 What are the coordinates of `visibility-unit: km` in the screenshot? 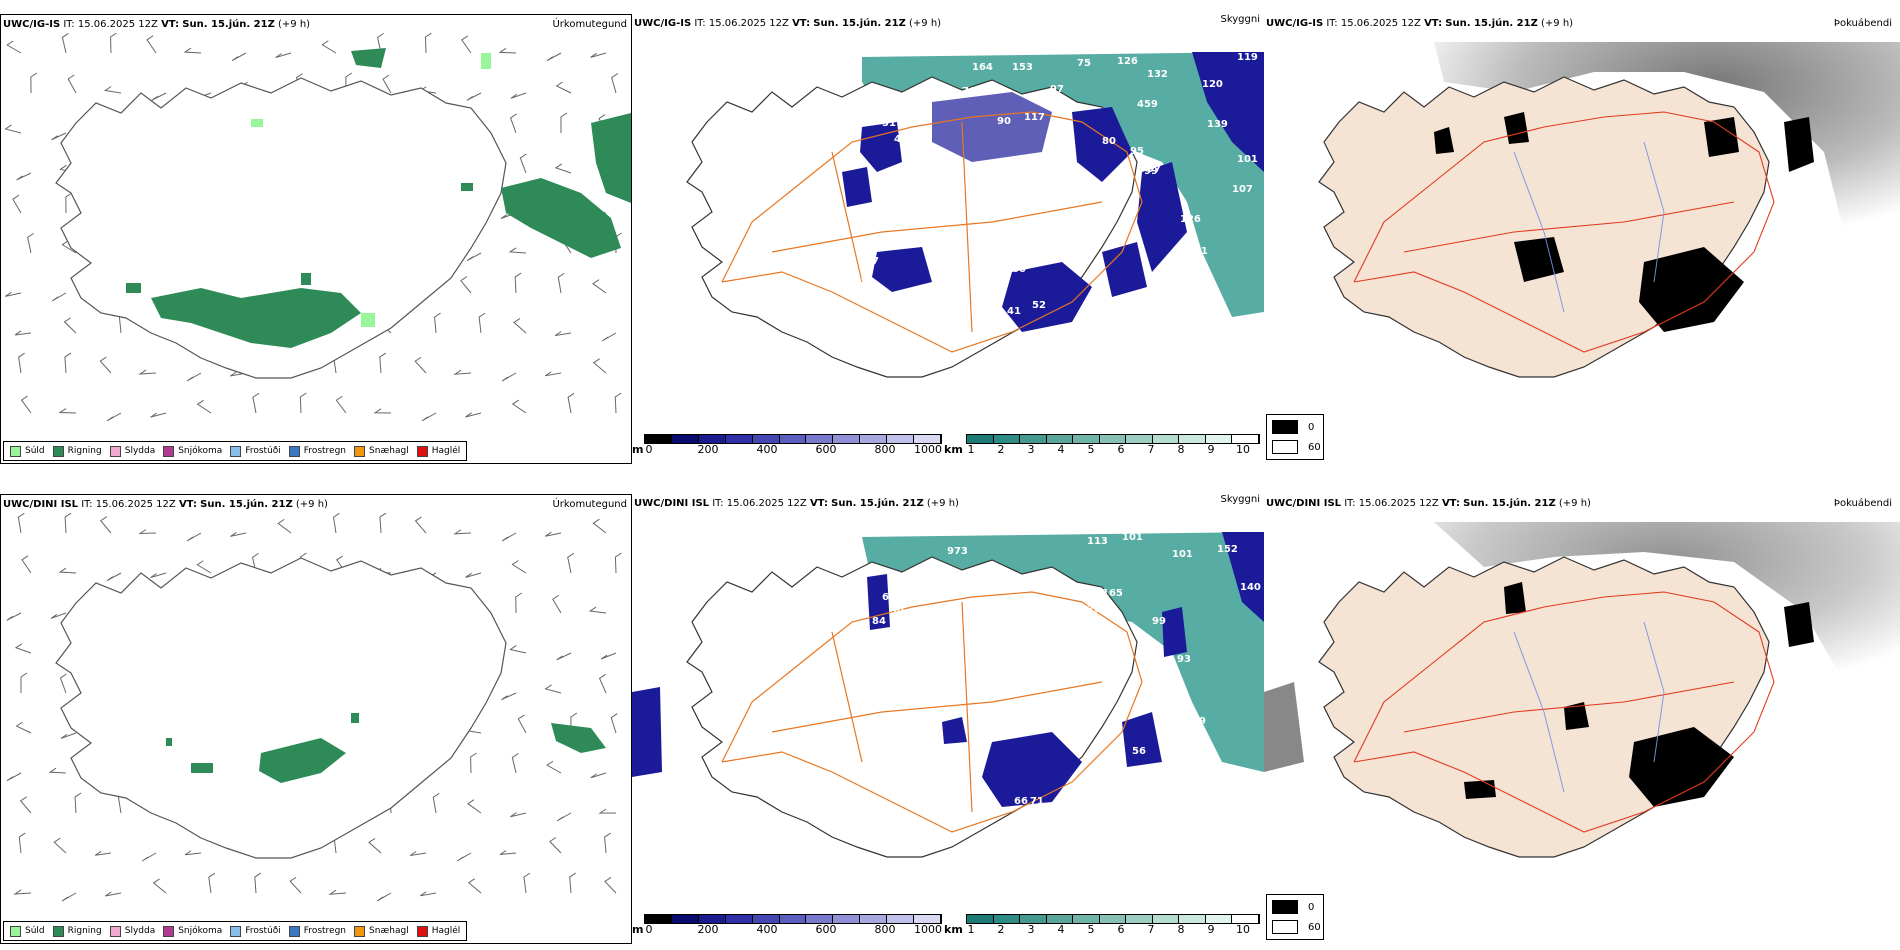 It's located at (953, 929).